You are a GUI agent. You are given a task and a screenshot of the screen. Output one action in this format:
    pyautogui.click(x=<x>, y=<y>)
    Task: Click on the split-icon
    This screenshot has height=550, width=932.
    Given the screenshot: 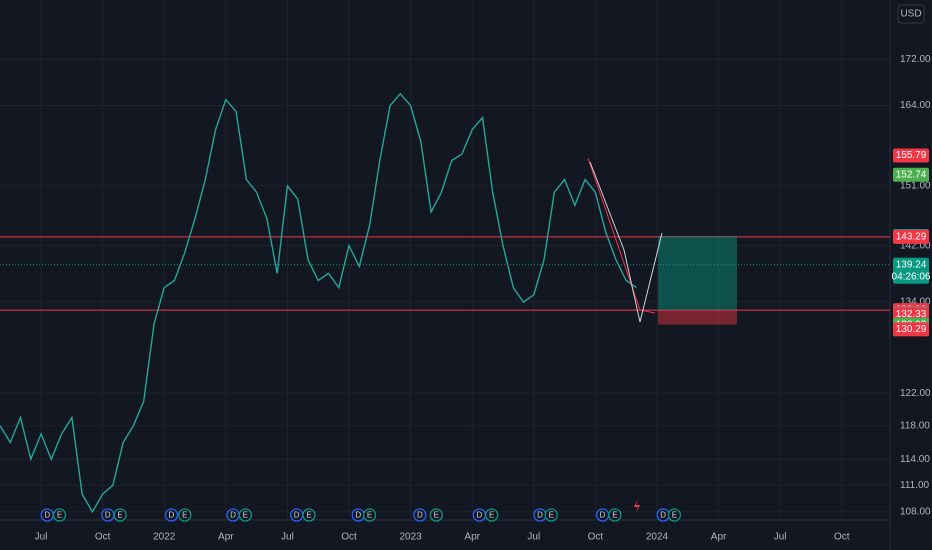 What is the action you would take?
    pyautogui.click(x=637, y=506)
    